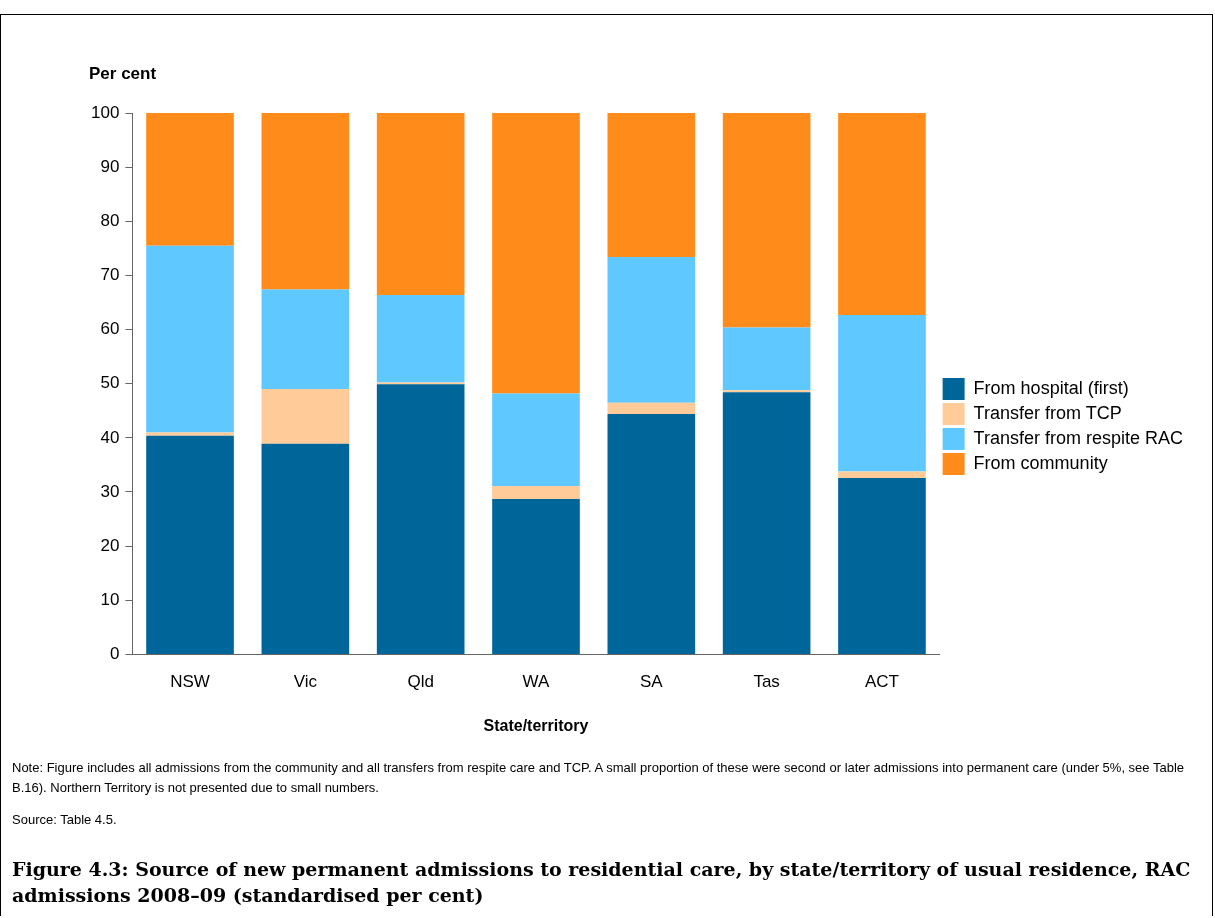 The width and height of the screenshot is (1215, 918). I want to click on x-tick-label: Qld, so click(420, 682).